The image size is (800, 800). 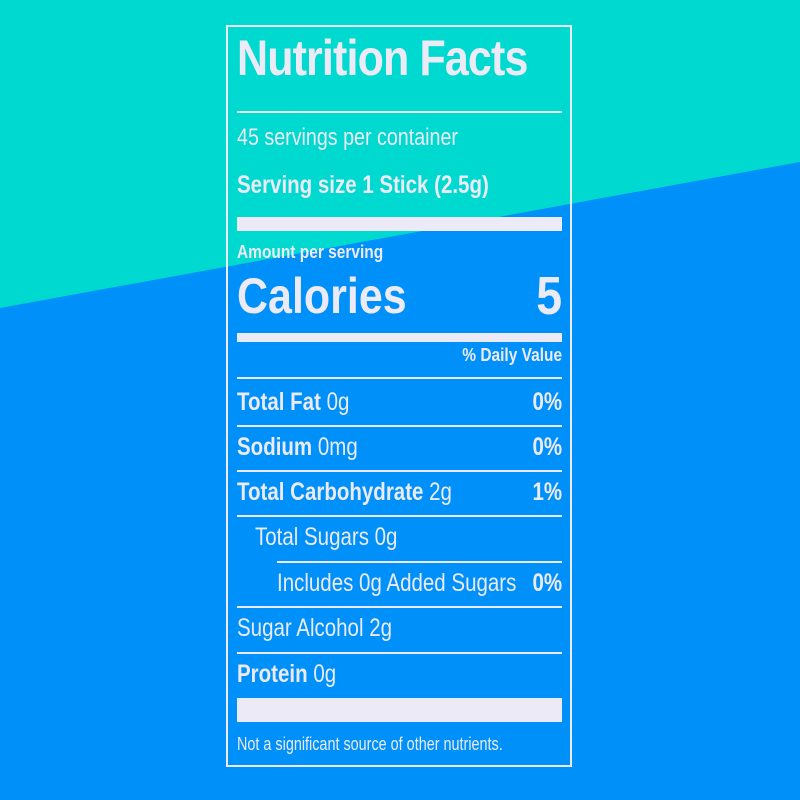 What do you see at coordinates (512, 355) in the screenshot?
I see `daily-value-header: % Daily Value` at bounding box center [512, 355].